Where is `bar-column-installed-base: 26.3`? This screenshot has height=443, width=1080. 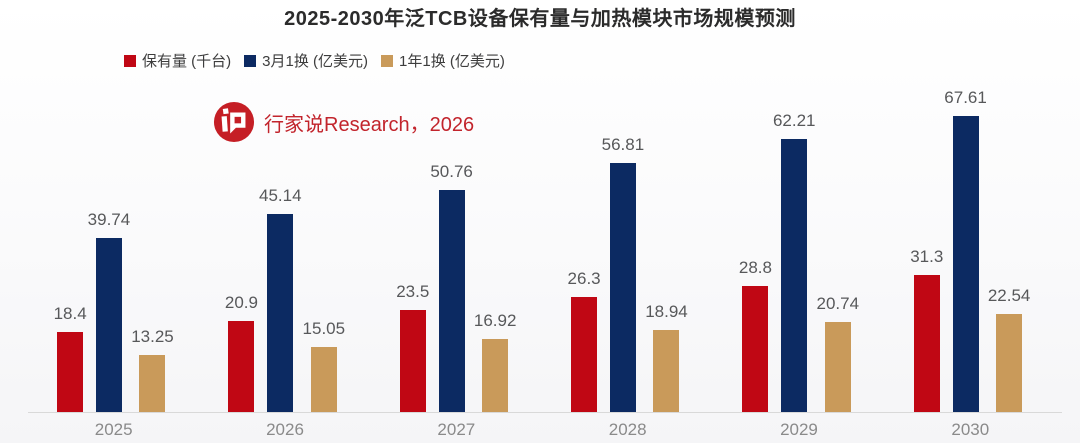 bar-column-installed-base: 26.3 is located at coordinates (584, 341).